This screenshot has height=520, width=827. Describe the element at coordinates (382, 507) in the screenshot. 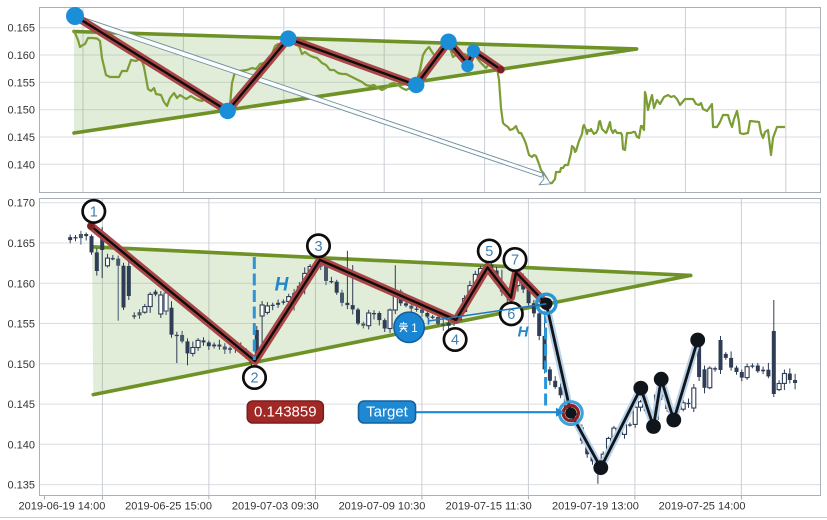

I see `svg-text: 2019-07-09 10:30` at that location.